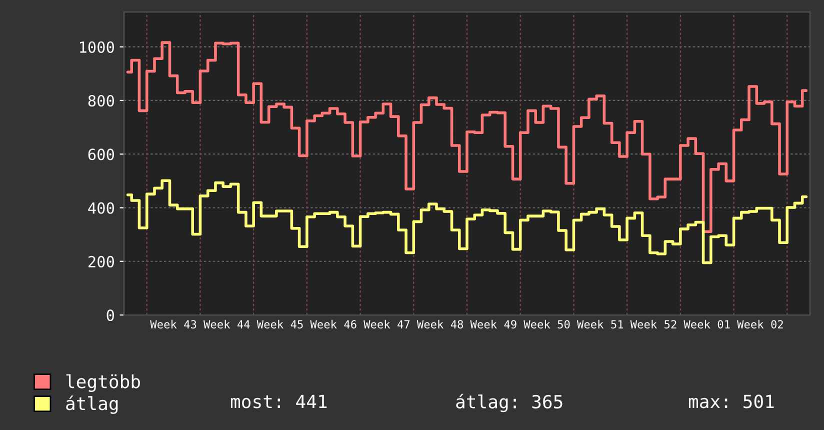 This screenshot has height=430, width=824. Describe the element at coordinates (97, 47) in the screenshot. I see `y-tick-label: 1000` at that location.